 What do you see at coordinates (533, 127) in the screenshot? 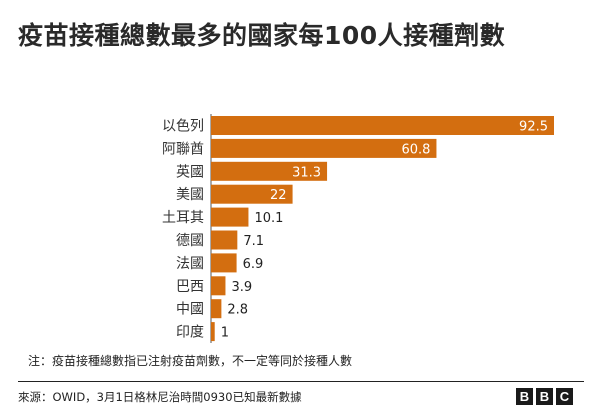
I see `value-label: 92.5` at bounding box center [533, 127].